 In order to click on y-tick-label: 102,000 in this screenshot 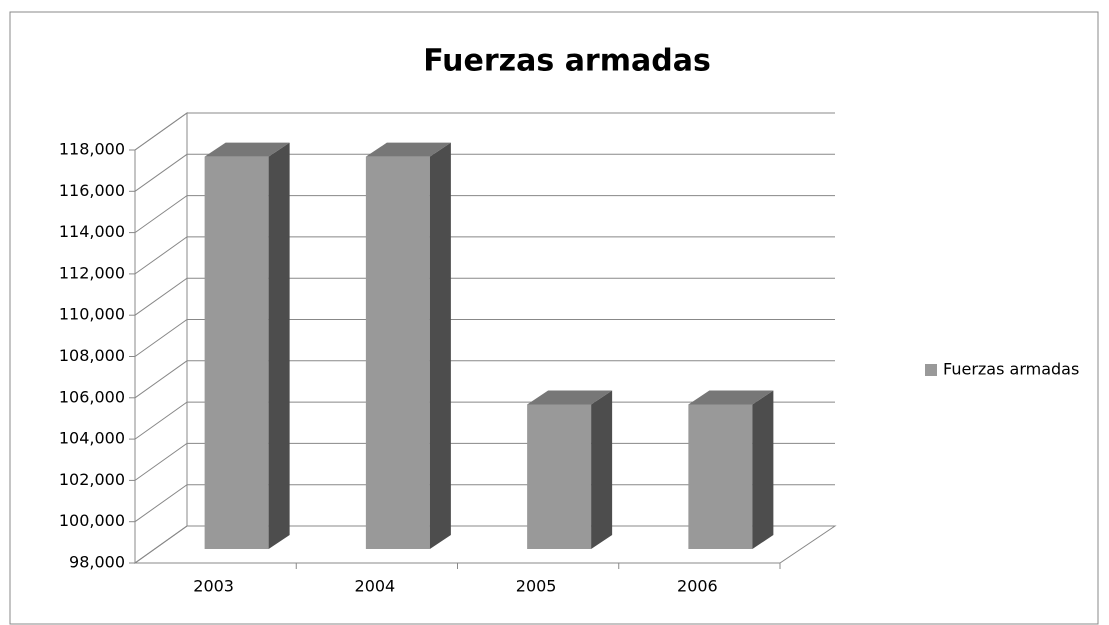, I will do `click(92, 479)`.